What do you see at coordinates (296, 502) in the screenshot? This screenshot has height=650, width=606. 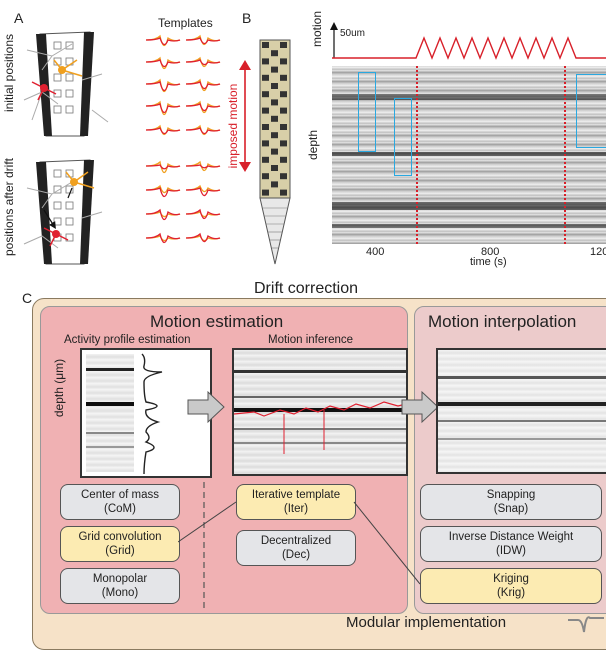 I see `method-iterative-template: Iterative template (Iter)` at bounding box center [296, 502].